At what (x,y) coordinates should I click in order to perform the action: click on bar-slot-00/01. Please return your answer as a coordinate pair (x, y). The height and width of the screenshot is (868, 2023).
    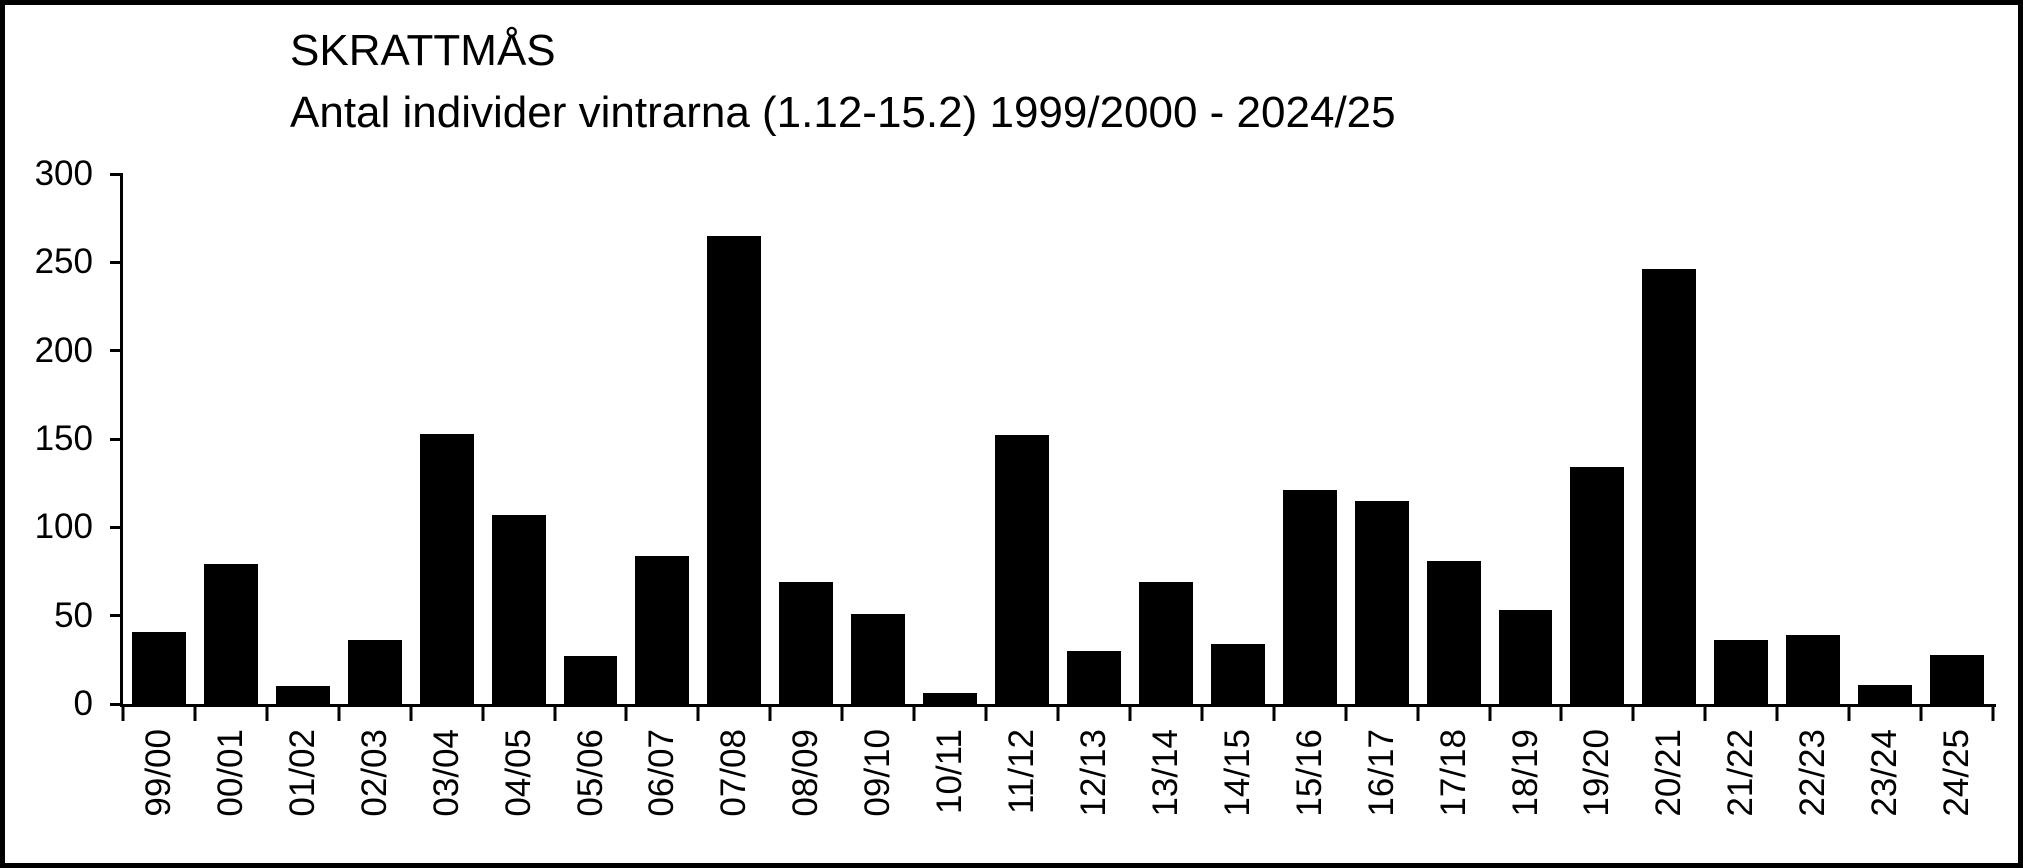
    Looking at the image, I should click on (231, 439).